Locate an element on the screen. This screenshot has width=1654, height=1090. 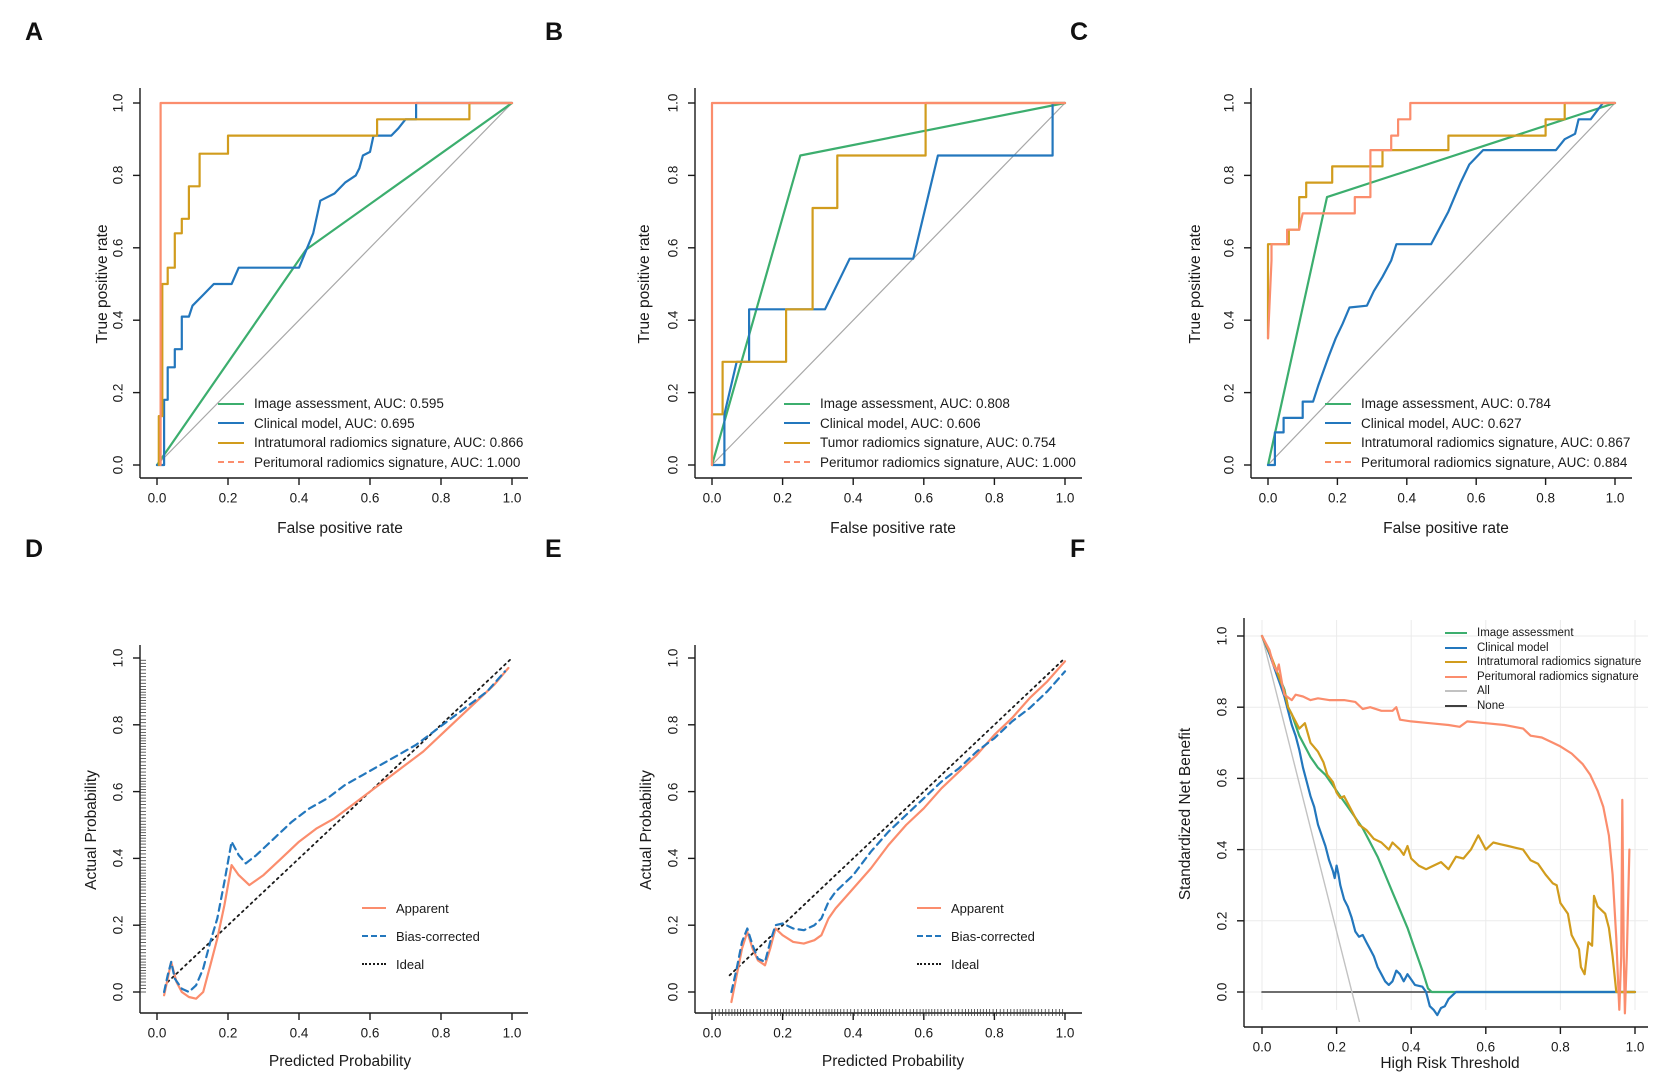
legend-label: Ideal is located at coordinates (410, 964).